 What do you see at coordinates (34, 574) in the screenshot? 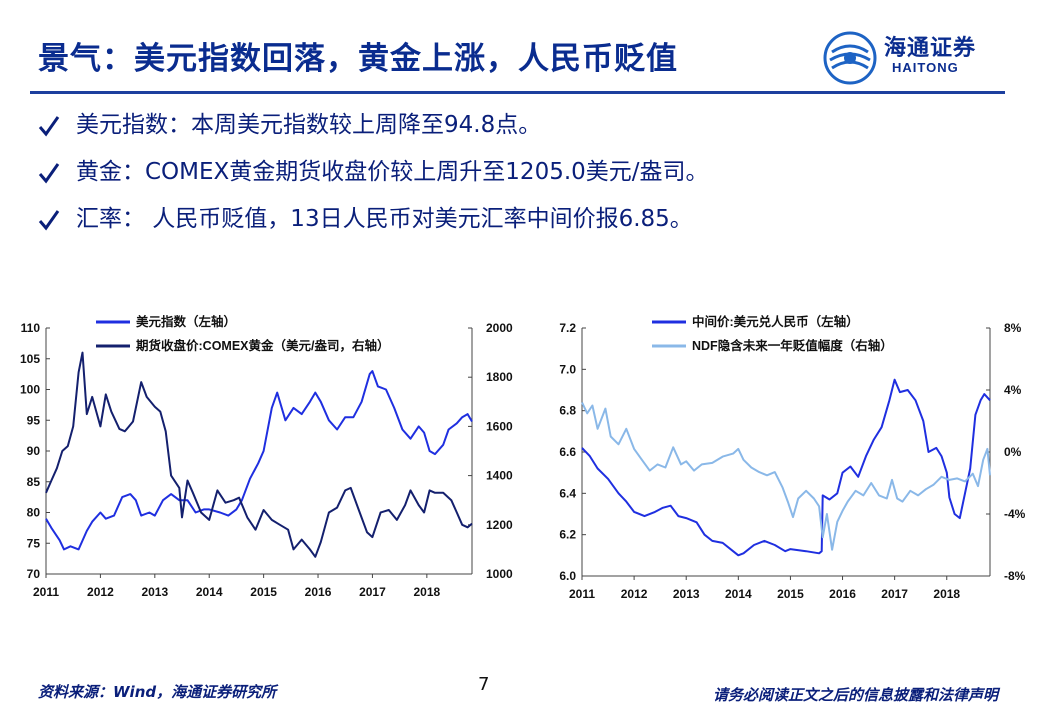
I see `left-y-tick-label: 70` at bounding box center [34, 574].